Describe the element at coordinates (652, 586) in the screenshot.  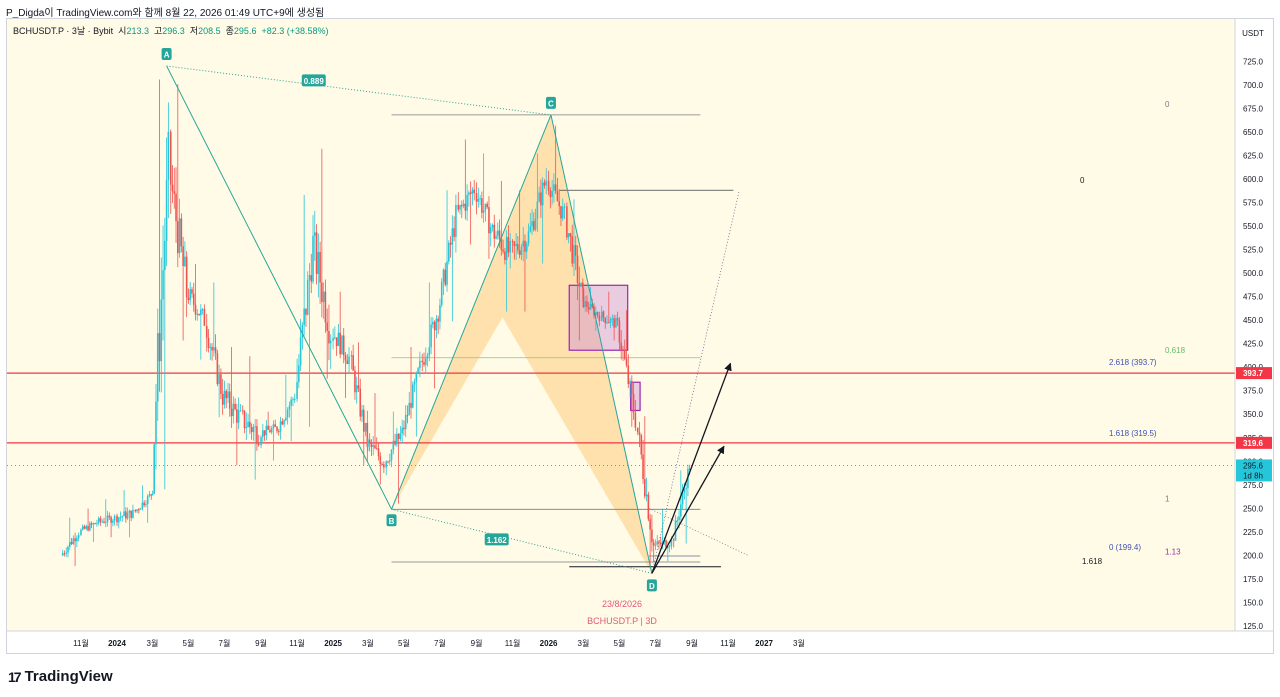
I see `point-d-label: D` at that location.